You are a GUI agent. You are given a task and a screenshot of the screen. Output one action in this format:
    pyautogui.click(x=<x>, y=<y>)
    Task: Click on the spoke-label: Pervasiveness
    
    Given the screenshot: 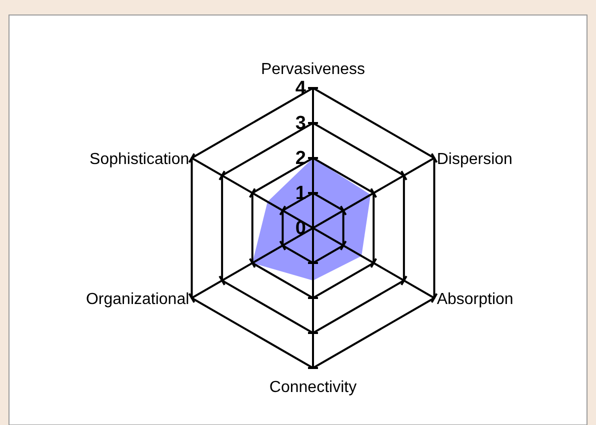 What is the action you would take?
    pyautogui.click(x=313, y=69)
    